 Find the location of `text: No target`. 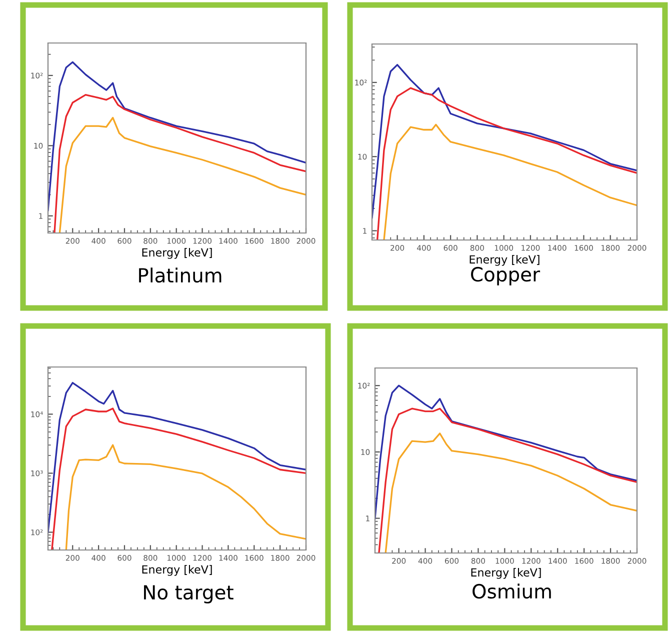

text: No target is located at coordinates (189, 594).